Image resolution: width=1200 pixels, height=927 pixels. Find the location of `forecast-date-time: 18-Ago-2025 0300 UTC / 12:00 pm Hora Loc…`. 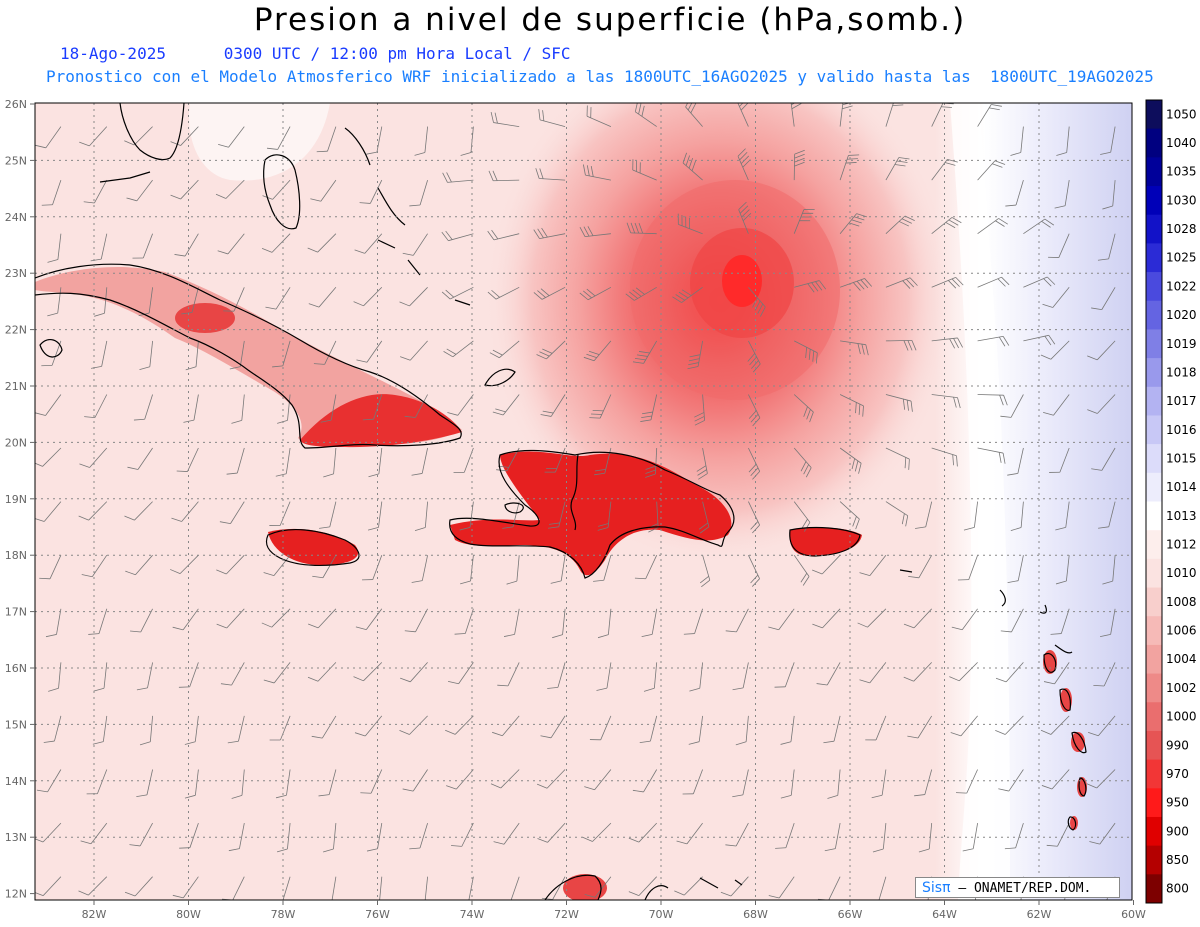

forecast-date-time: 18-Ago-2025 0300 UTC / 12:00 pm Hora Loc… is located at coordinates (315, 53).